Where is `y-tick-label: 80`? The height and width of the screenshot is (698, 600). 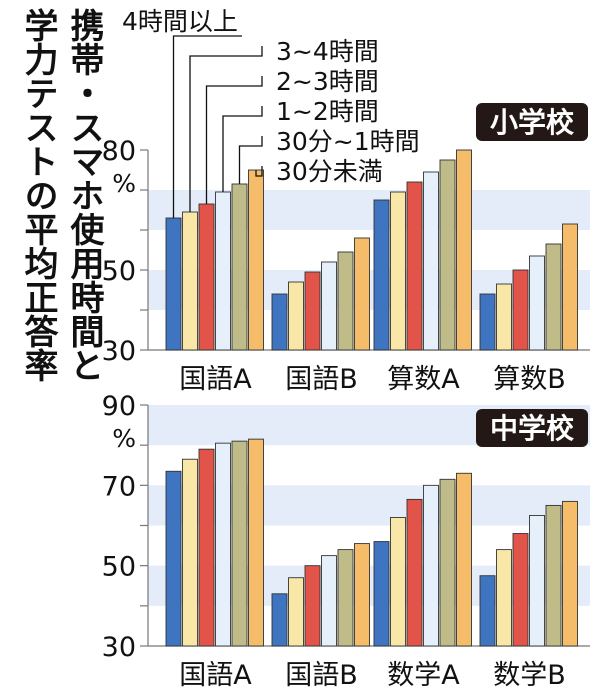
y-tick-label: 80 is located at coordinates (119, 151).